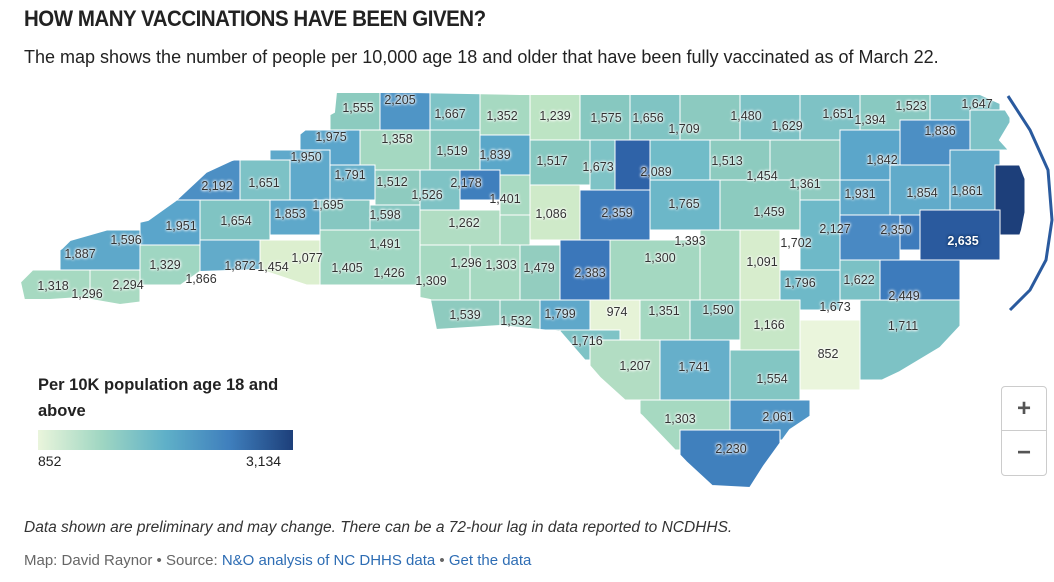 The image size is (1054, 582). Describe the element at coordinates (963, 241) in the screenshot. I see `county-value-label: 2,635` at that location.